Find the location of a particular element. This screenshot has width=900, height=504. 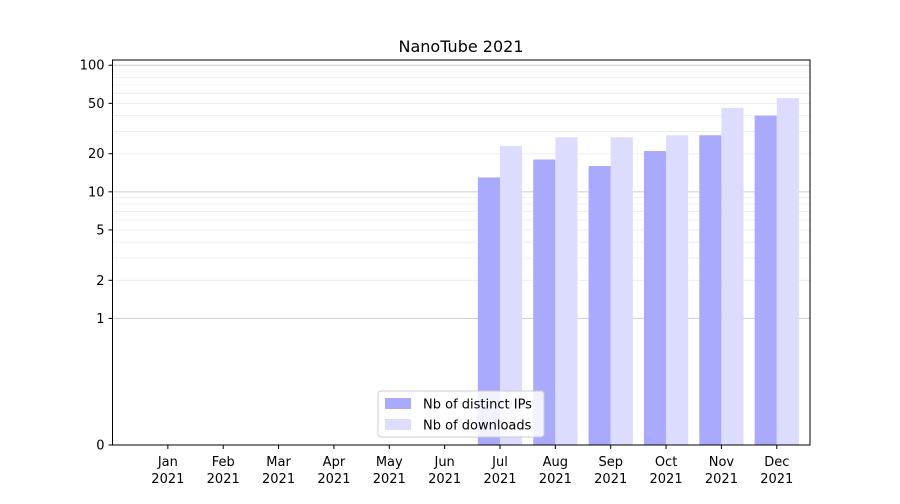

legend-box is located at coordinates (461, 414).